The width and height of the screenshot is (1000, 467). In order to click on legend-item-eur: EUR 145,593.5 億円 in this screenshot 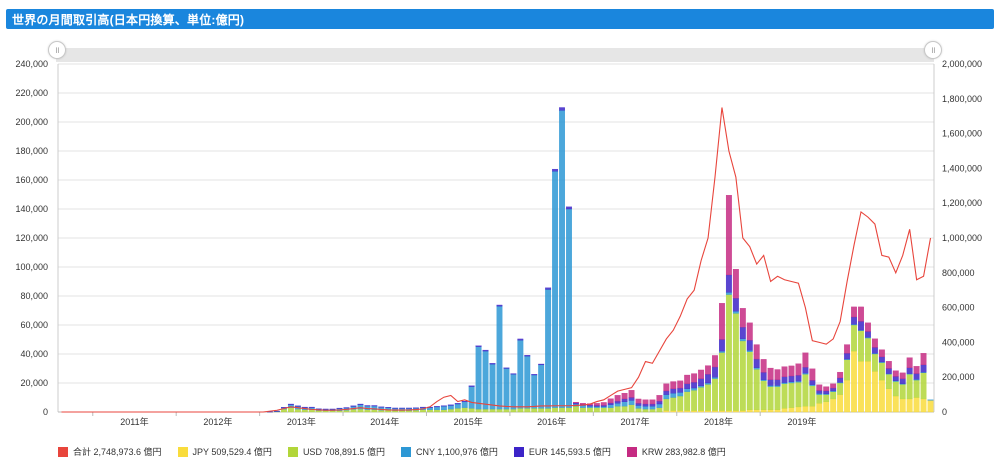, I will do `click(562, 451)`.